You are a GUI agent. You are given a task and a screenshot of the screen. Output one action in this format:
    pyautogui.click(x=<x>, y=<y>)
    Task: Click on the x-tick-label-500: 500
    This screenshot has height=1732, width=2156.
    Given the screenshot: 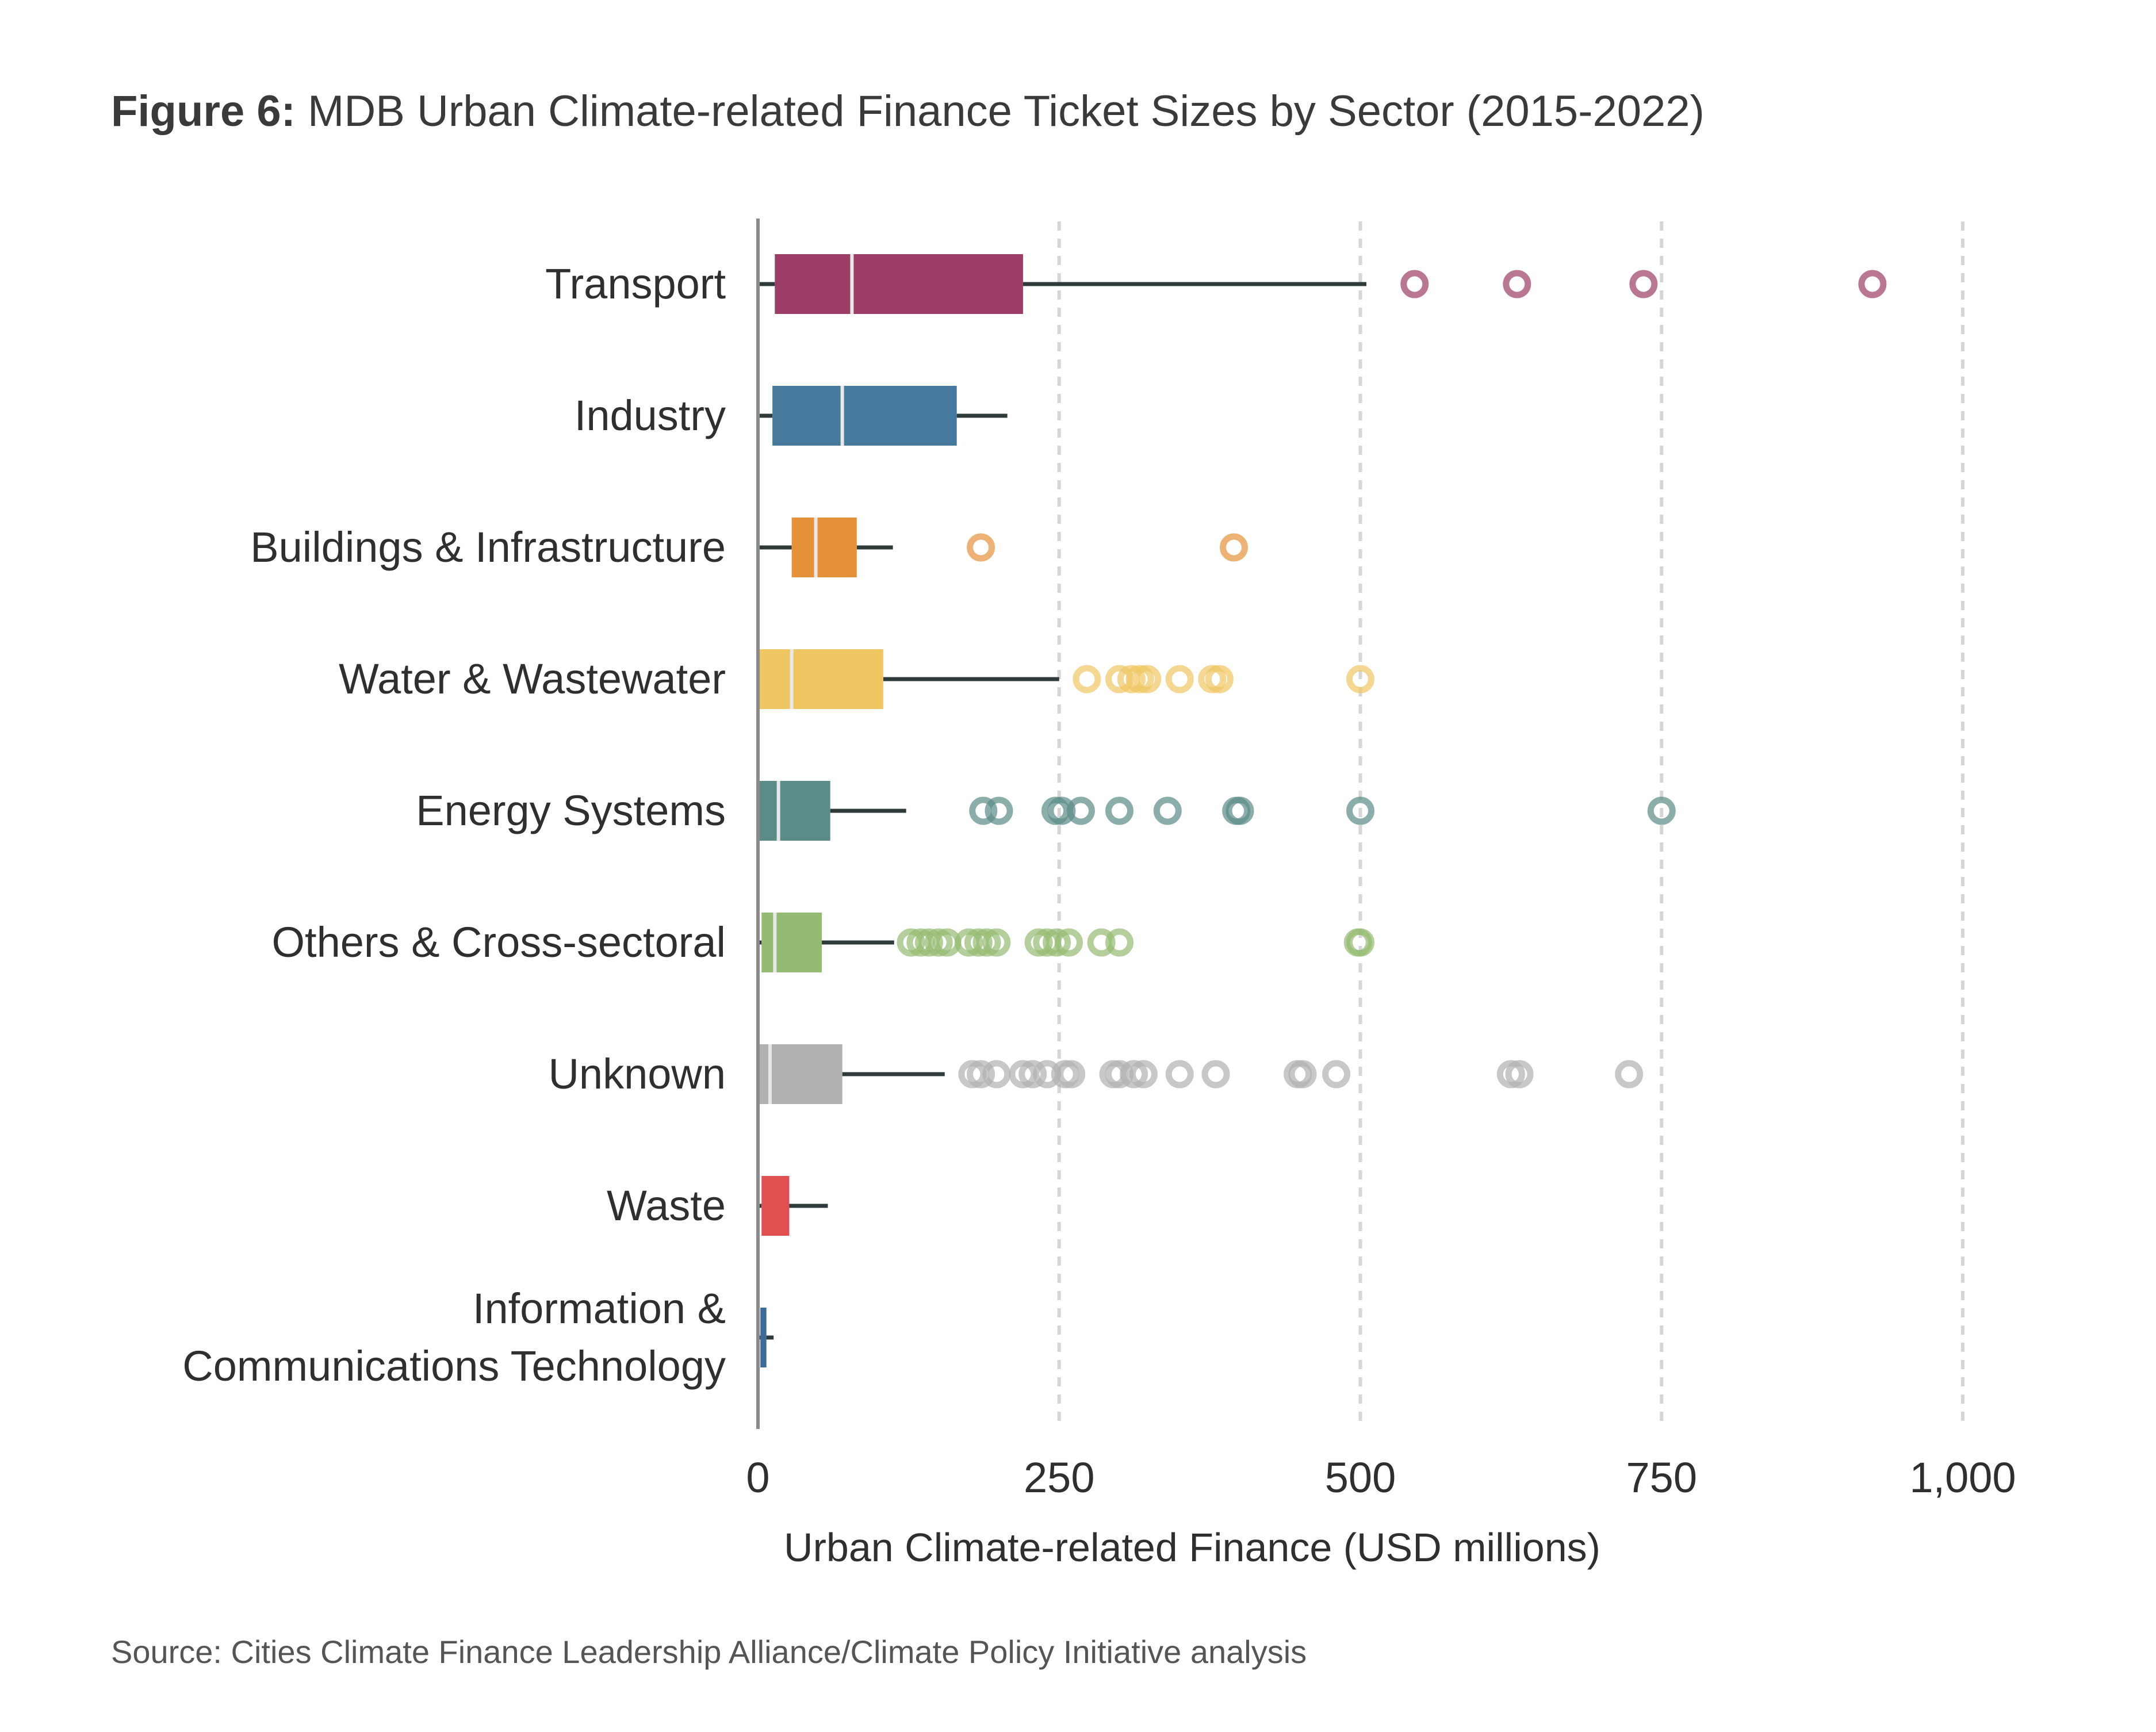 What is the action you would take?
    pyautogui.click(x=1360, y=1478)
    